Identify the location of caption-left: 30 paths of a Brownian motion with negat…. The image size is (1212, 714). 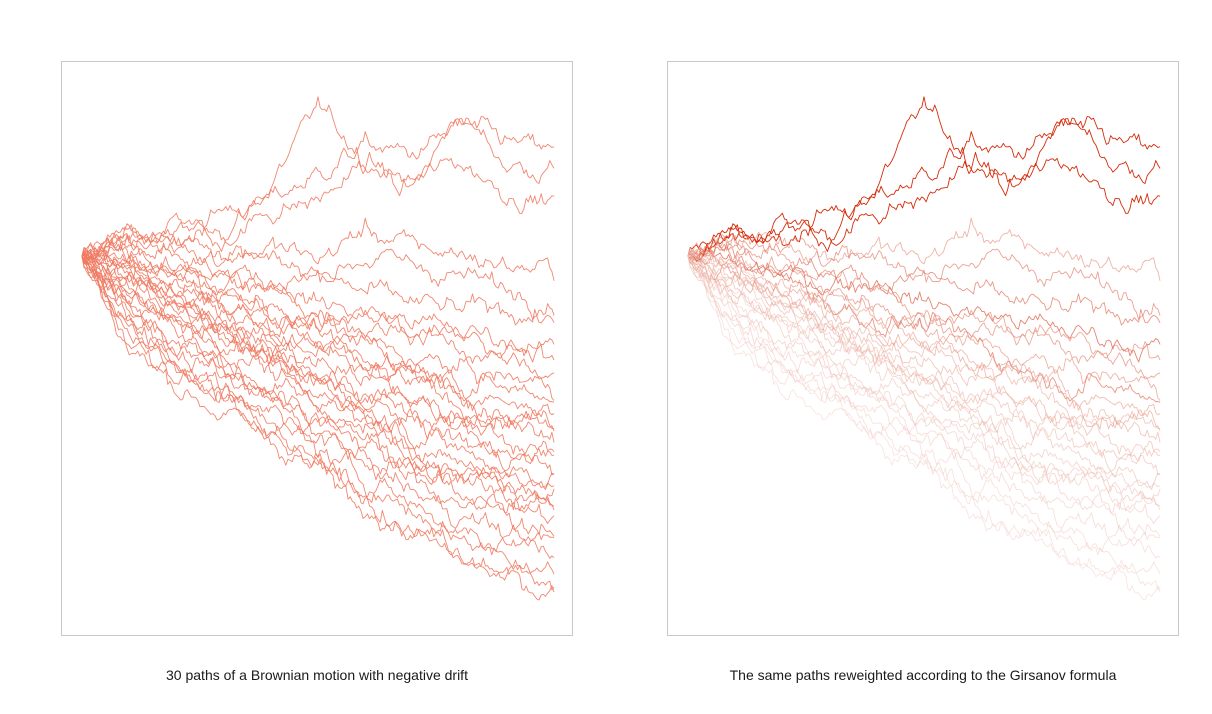
(317, 675).